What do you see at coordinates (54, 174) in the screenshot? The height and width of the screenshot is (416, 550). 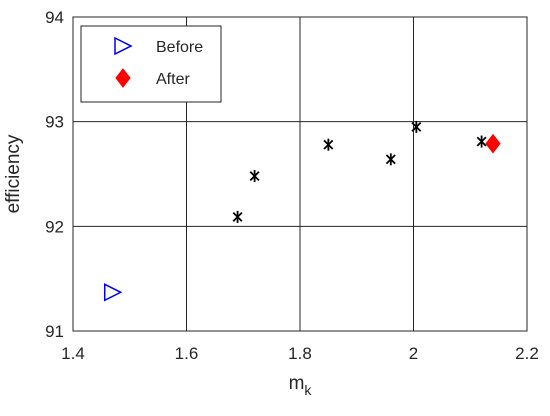 I see `y-axis-ticks: 91 92 93 94` at bounding box center [54, 174].